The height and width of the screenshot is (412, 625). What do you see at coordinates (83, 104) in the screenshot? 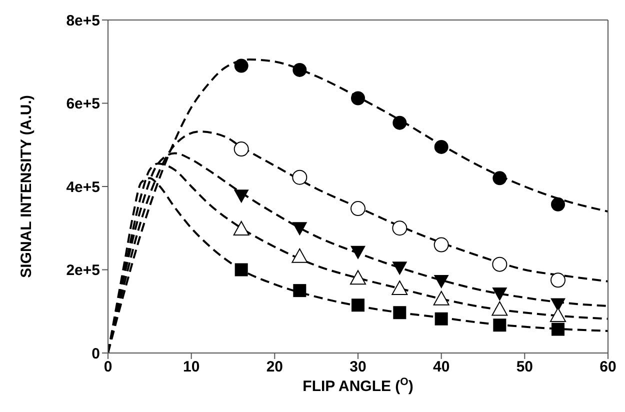
I see `y-tick-label: 6e+5` at bounding box center [83, 104].